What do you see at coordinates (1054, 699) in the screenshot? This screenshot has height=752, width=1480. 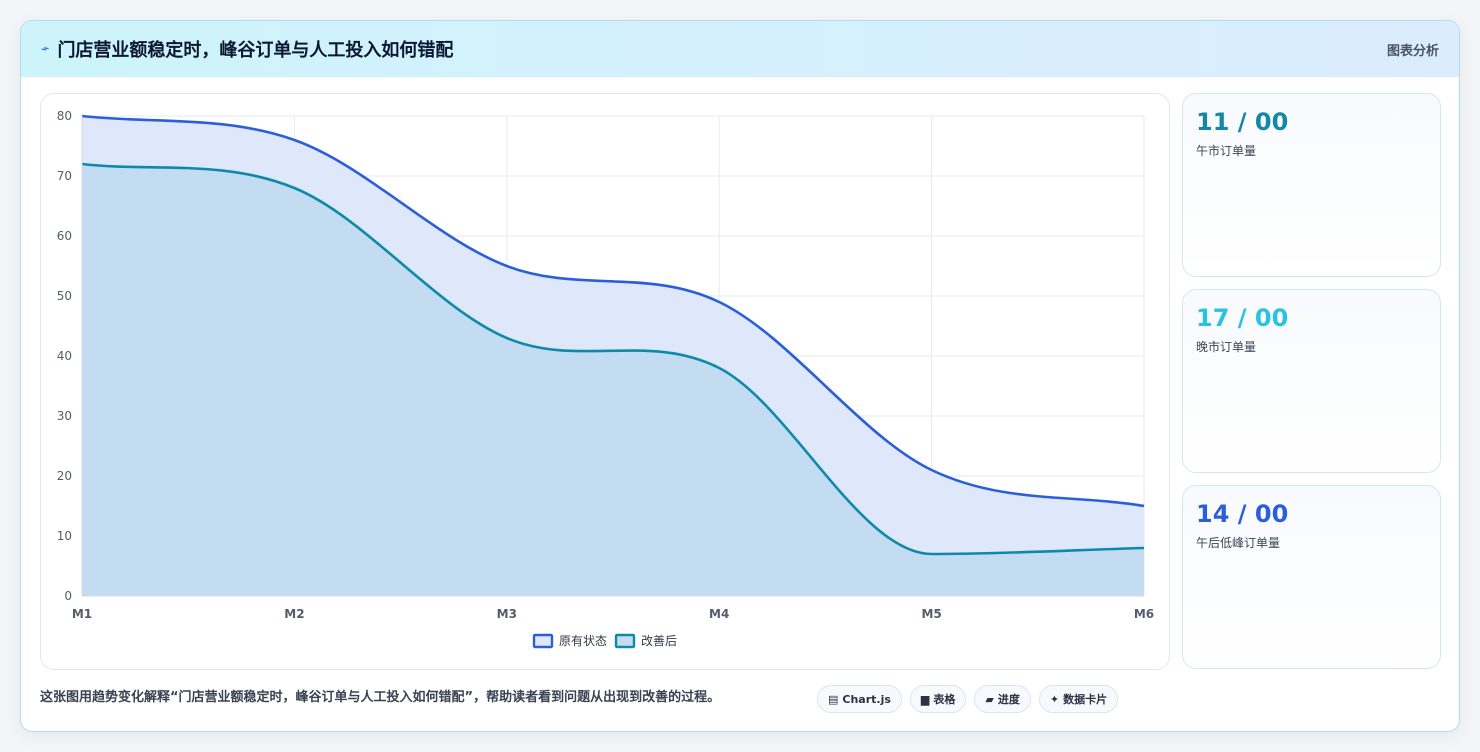 I see `sparkle-icon: ✦` at bounding box center [1054, 699].